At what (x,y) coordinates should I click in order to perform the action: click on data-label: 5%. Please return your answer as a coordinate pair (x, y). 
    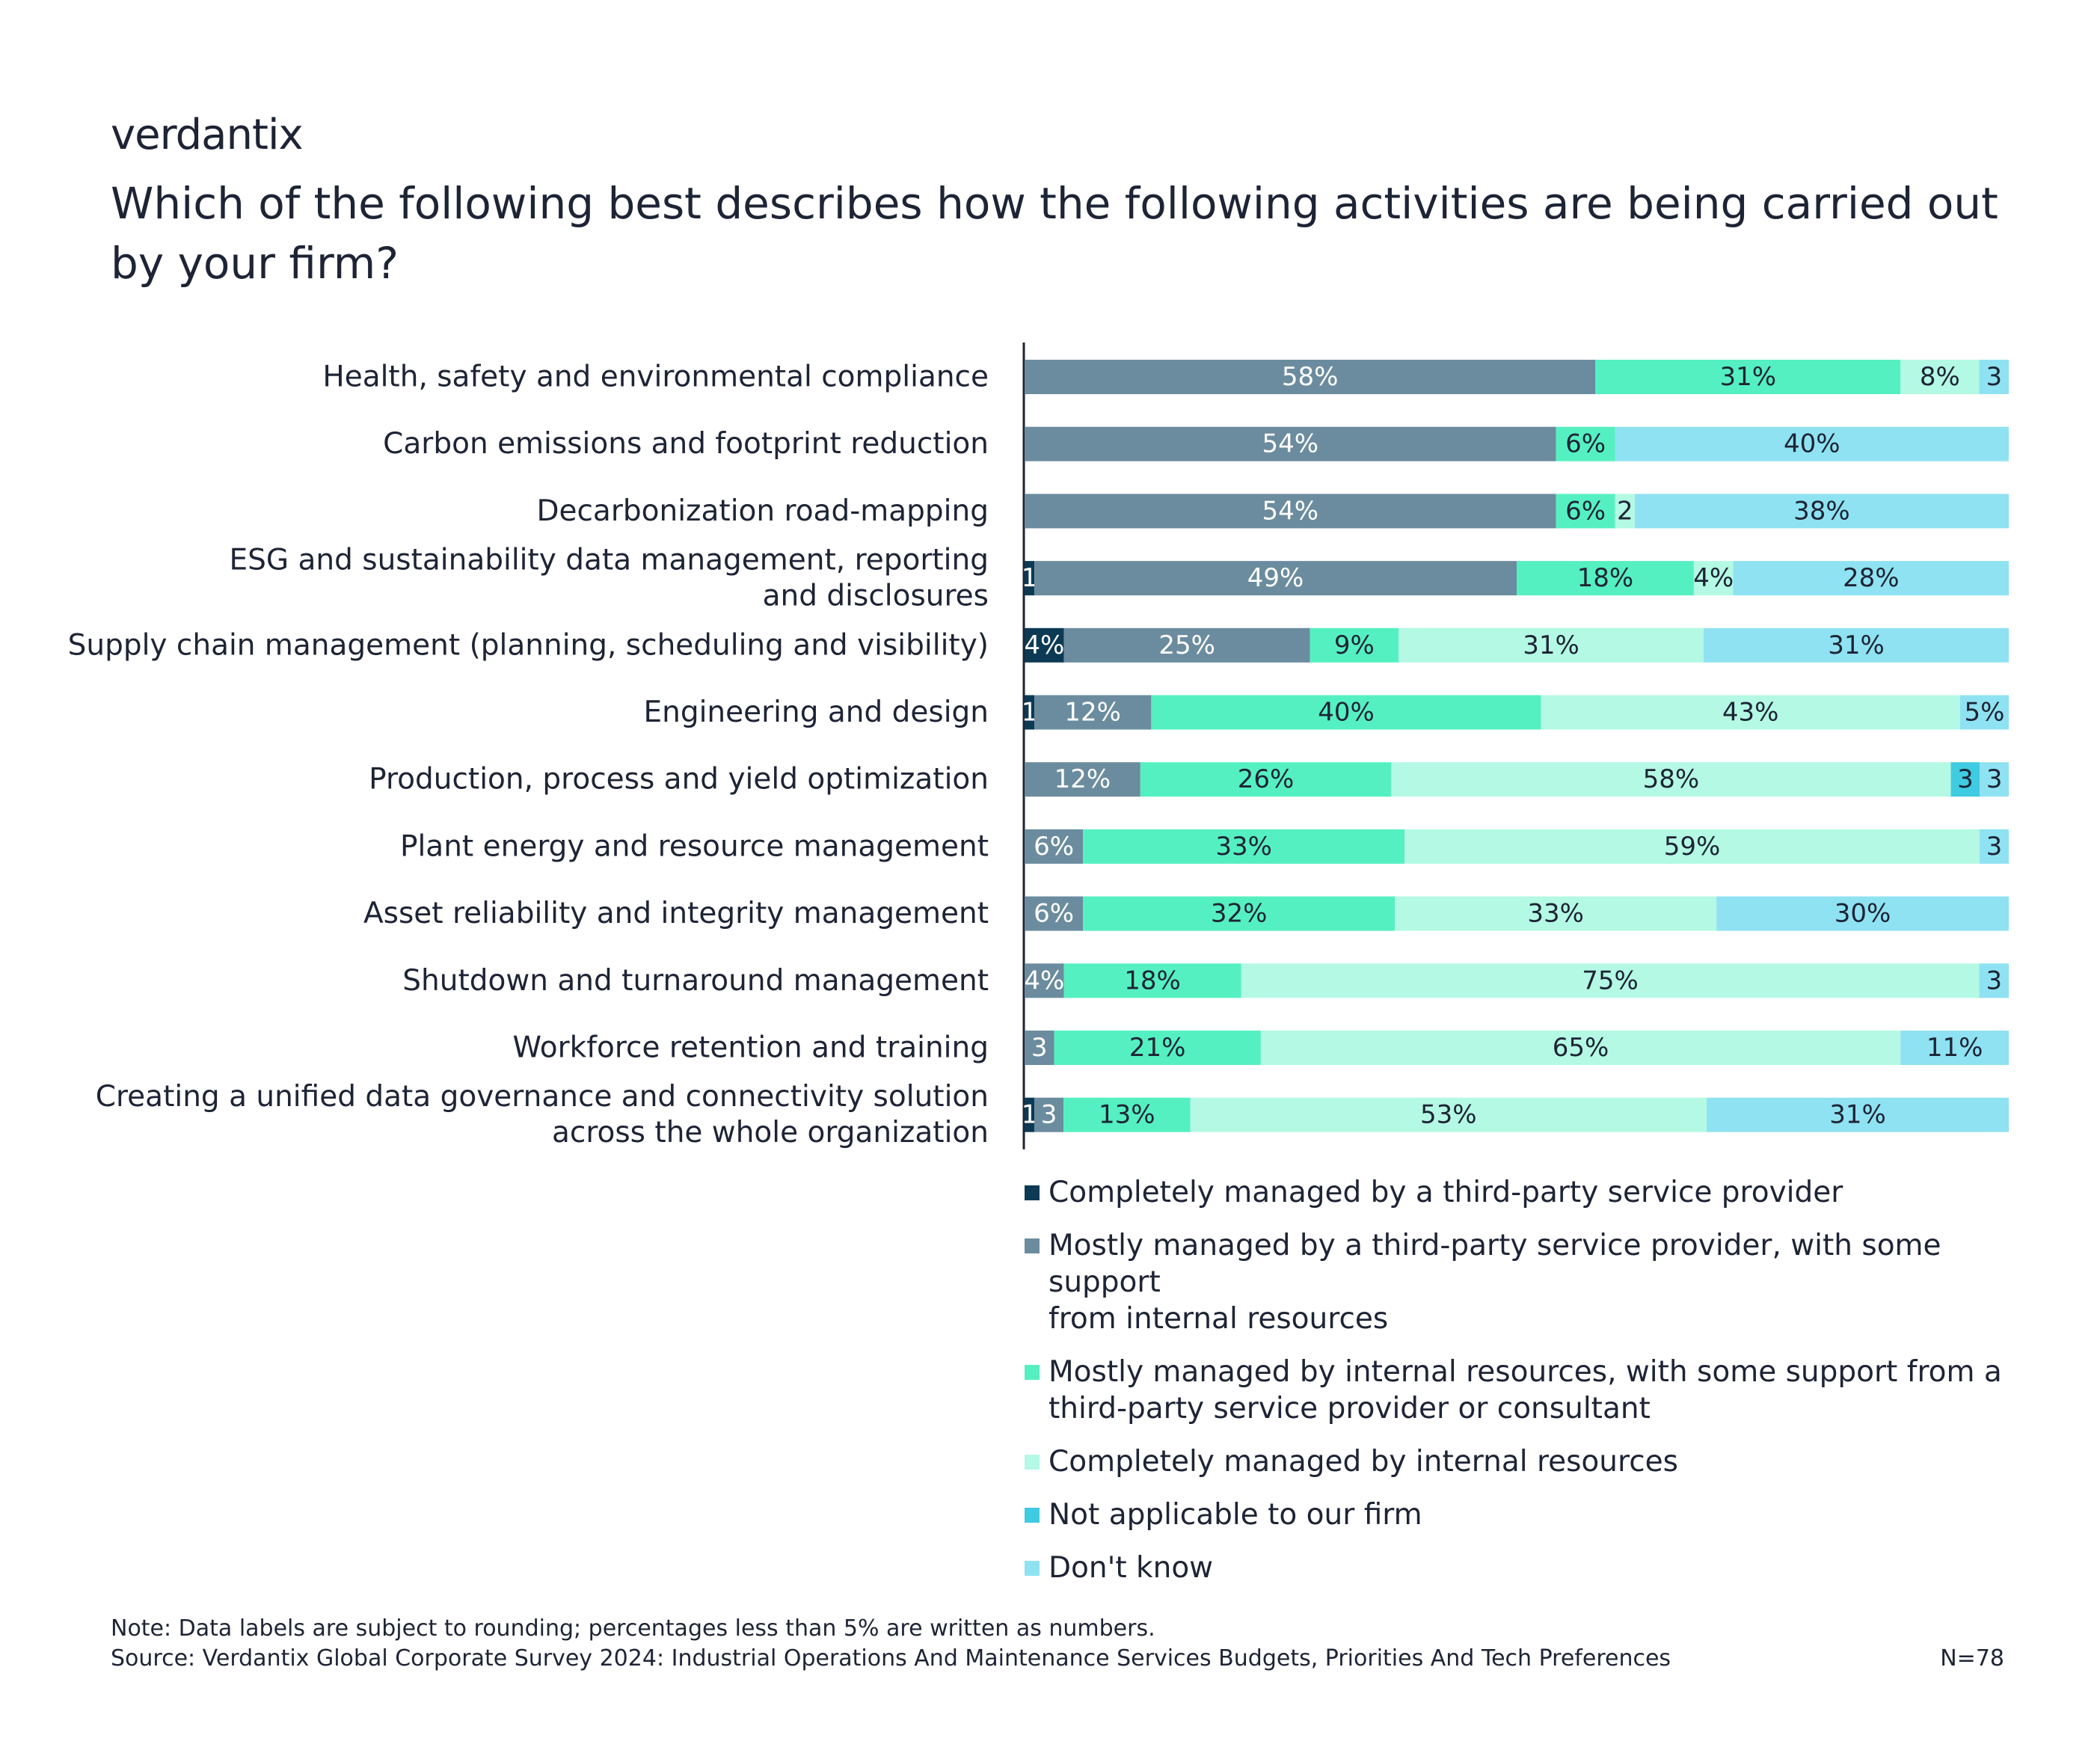
    Looking at the image, I should click on (1984, 713).